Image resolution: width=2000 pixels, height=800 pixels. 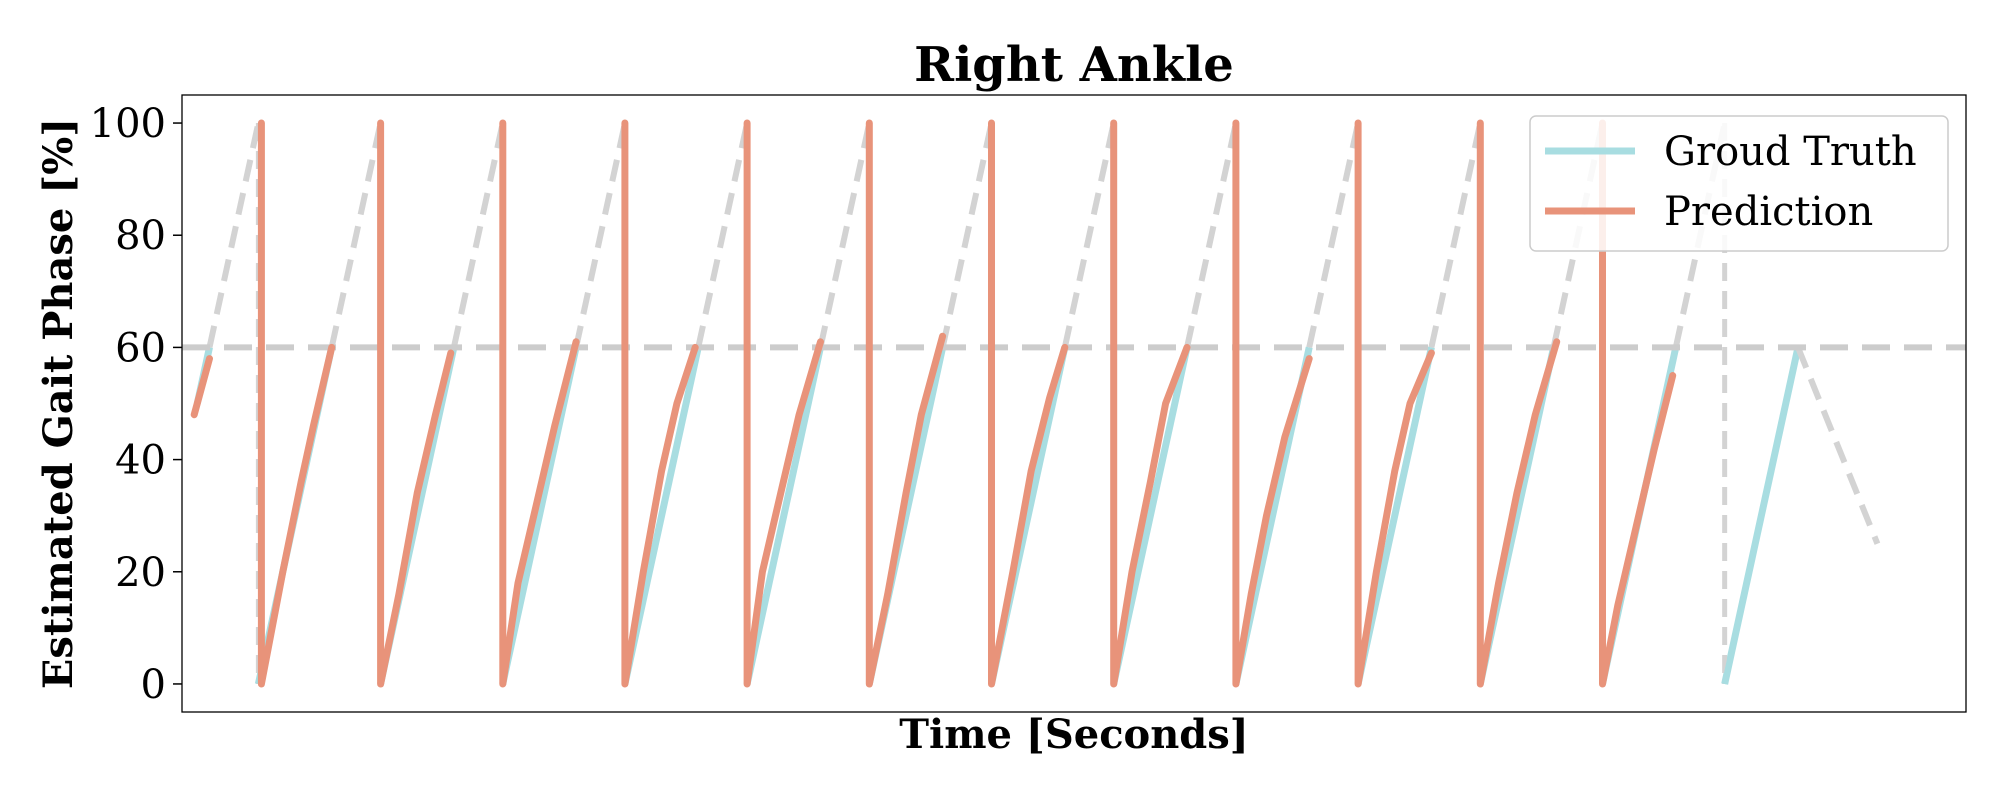 I want to click on y-tick-label-100: 100, so click(x=128, y=124).